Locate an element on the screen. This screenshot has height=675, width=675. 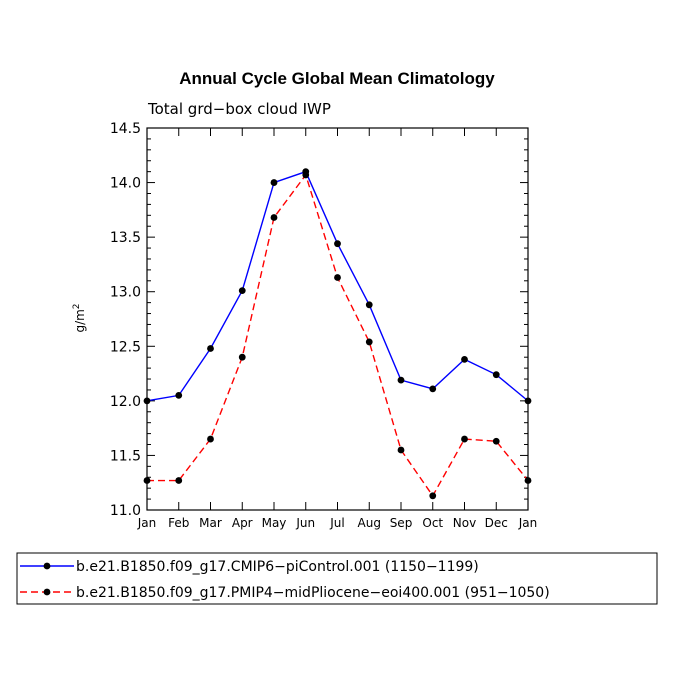
x-tick-label: Mar is located at coordinates (210, 523).